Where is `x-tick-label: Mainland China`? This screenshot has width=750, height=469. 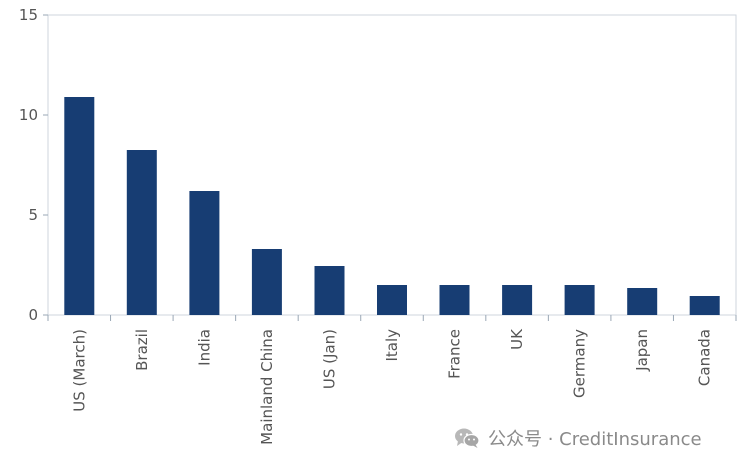
x-tick-label: Mainland China is located at coordinates (267, 387).